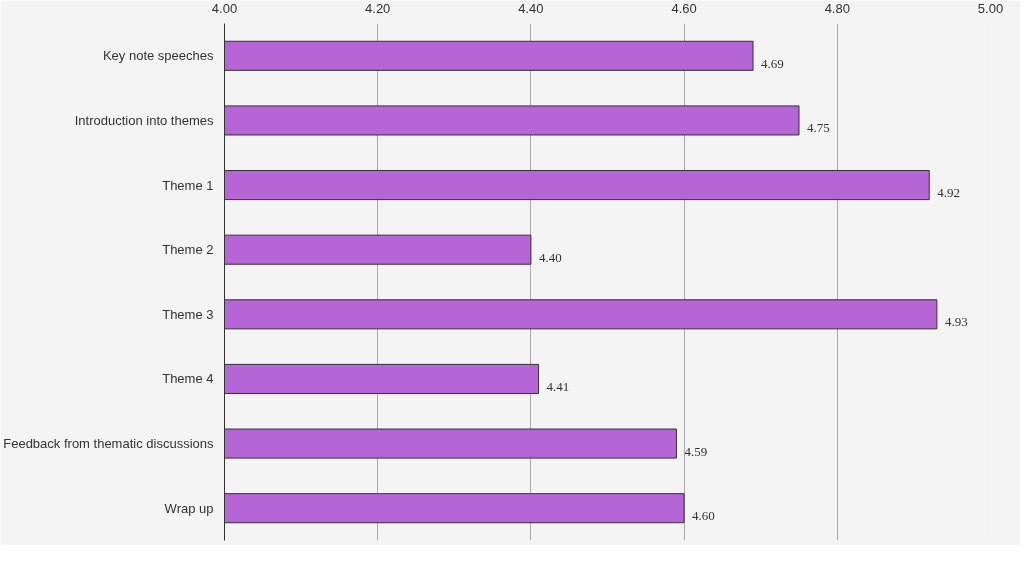 The image size is (1034, 563). Describe the element at coordinates (948, 193) in the screenshot. I see `data-label: 4.92` at that location.